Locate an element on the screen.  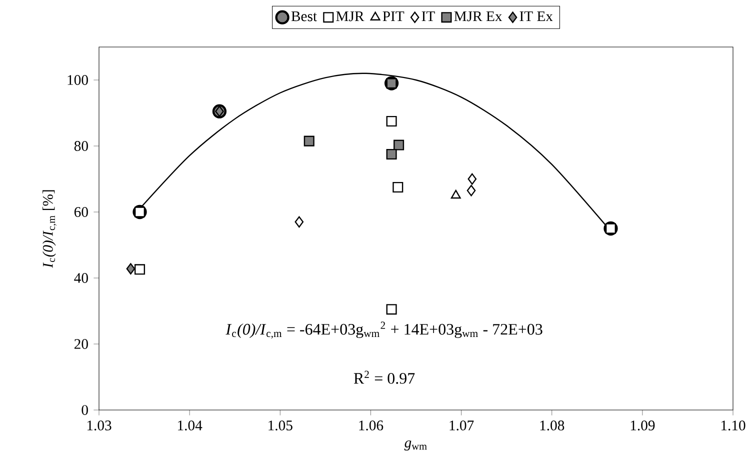
y-tick-label: 100 is located at coordinates (78, 80).